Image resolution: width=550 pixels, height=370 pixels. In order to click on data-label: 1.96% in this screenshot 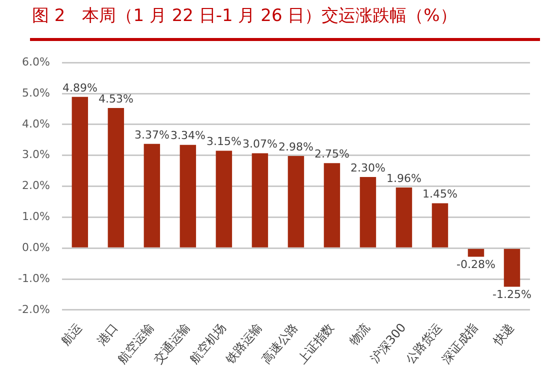, I will do `click(404, 178)`.